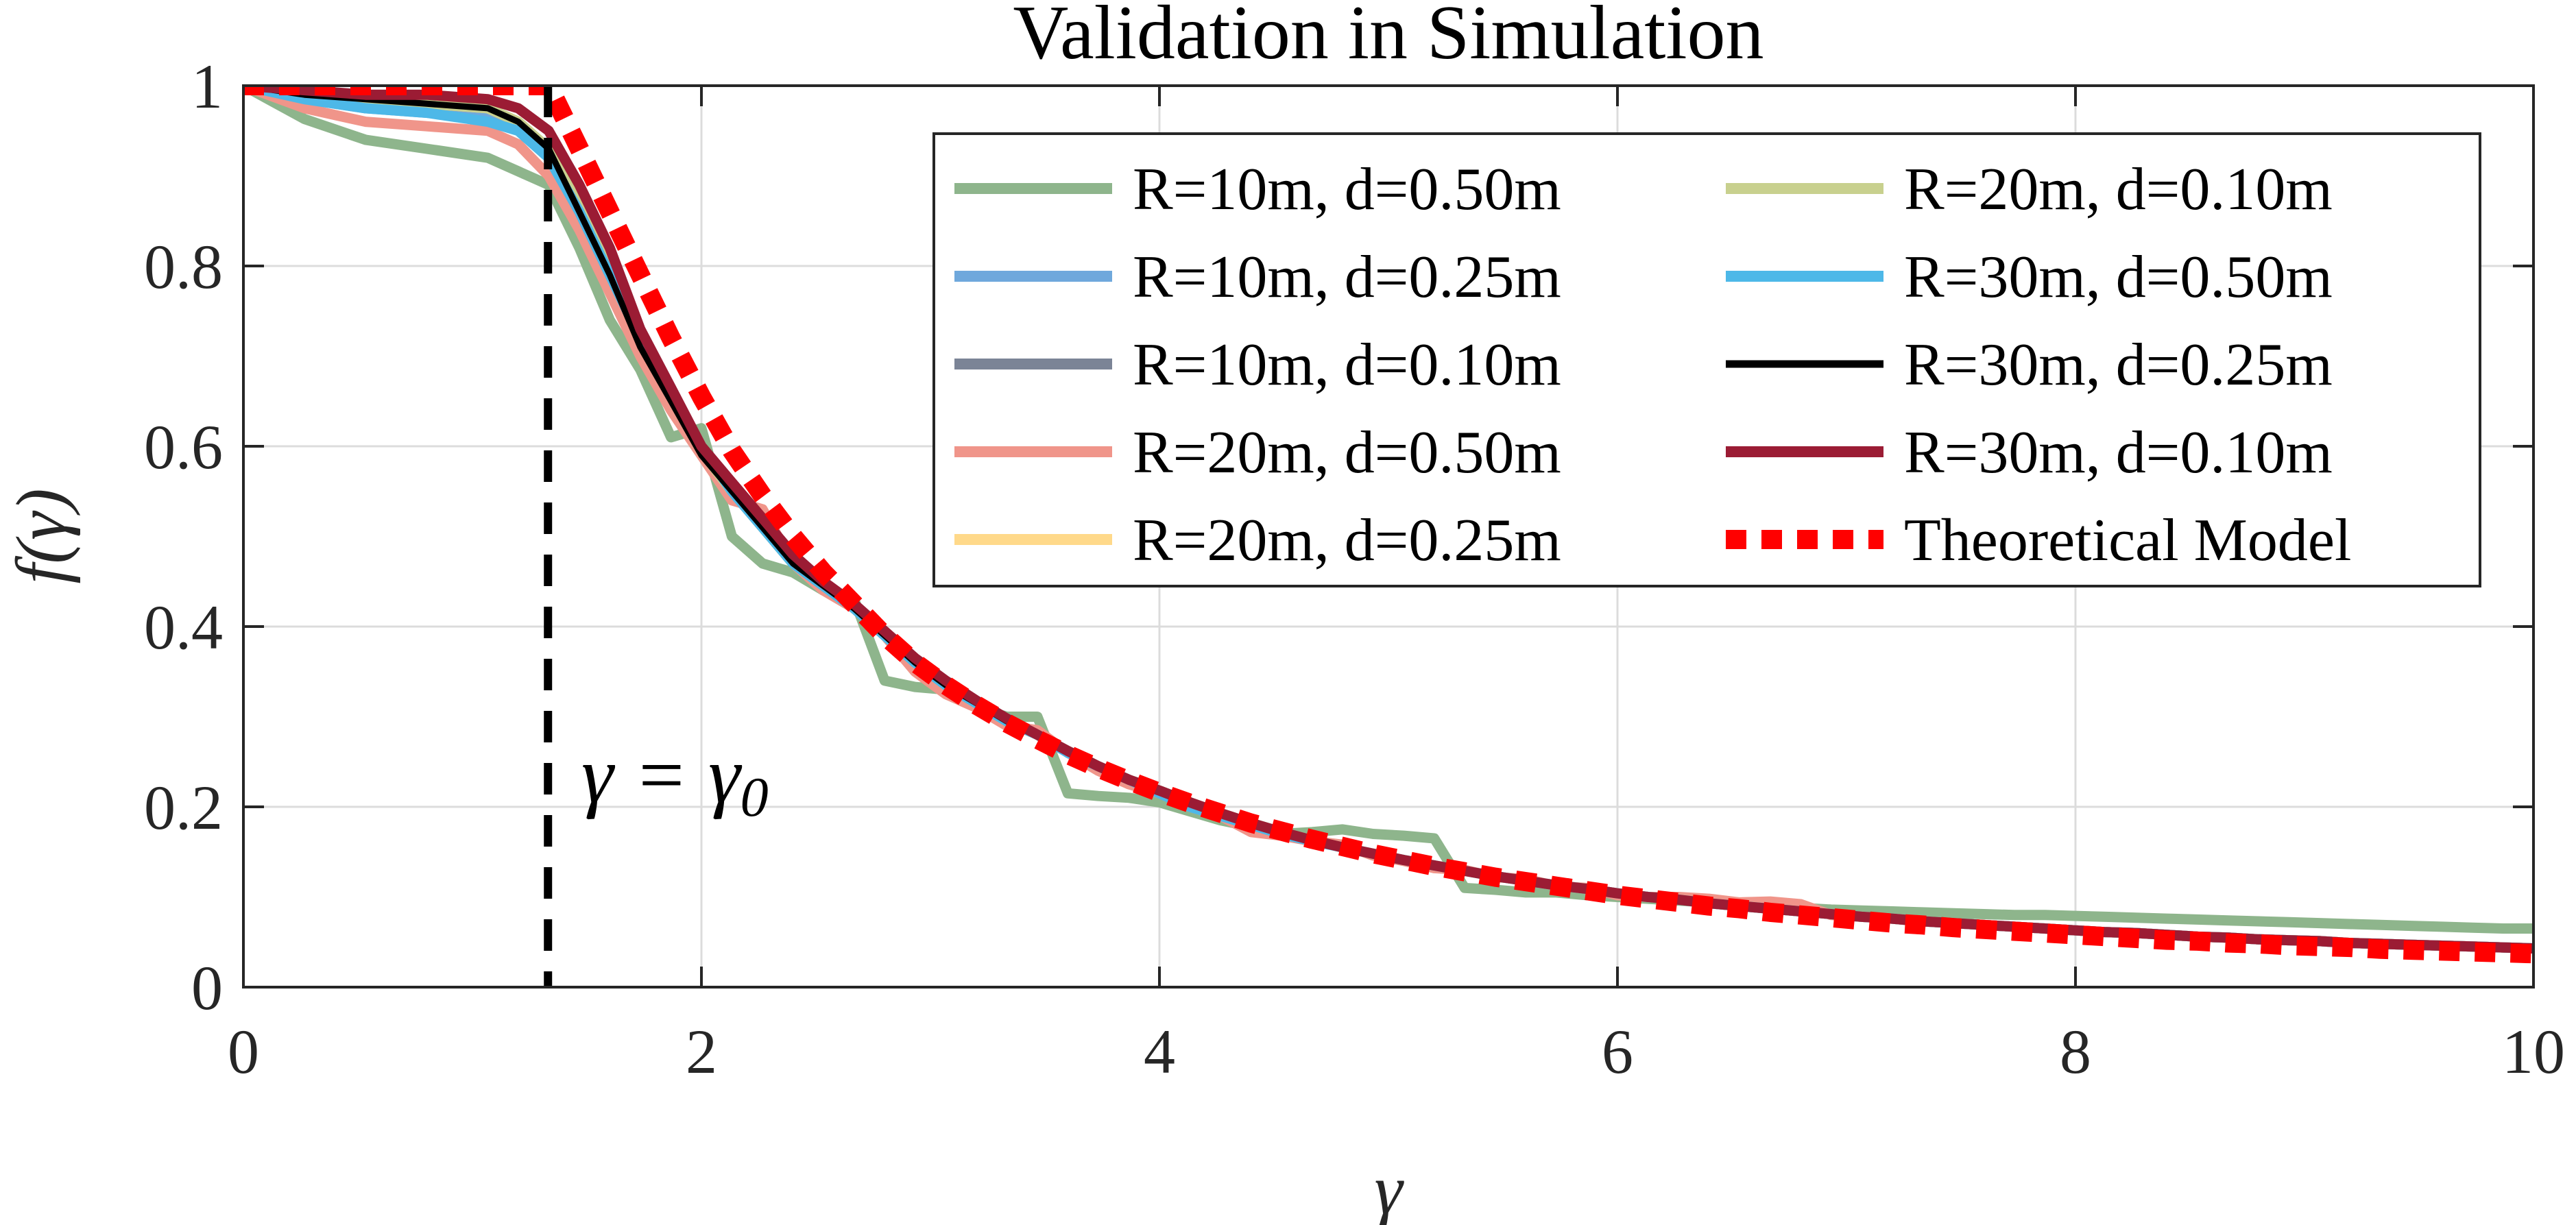 Image resolution: width=2576 pixels, height=1225 pixels. I want to click on gamma0-annotation: γ = γ0, so click(675, 779).